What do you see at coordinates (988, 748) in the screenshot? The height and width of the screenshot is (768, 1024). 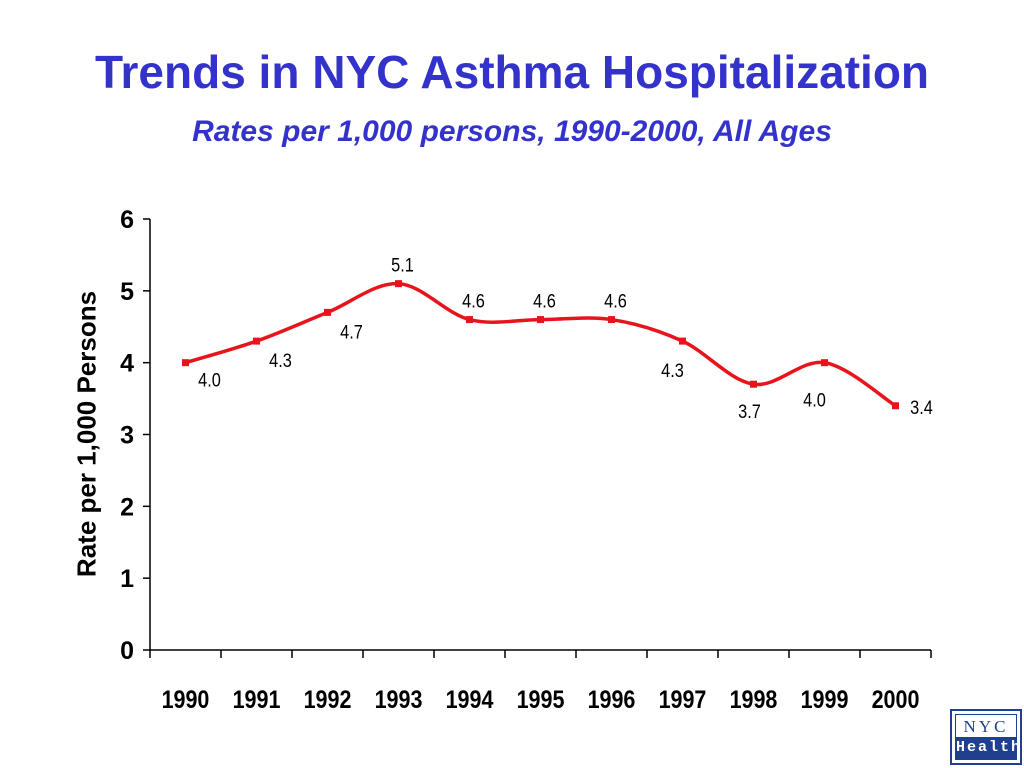 I see `logo-line-2: Health` at bounding box center [988, 748].